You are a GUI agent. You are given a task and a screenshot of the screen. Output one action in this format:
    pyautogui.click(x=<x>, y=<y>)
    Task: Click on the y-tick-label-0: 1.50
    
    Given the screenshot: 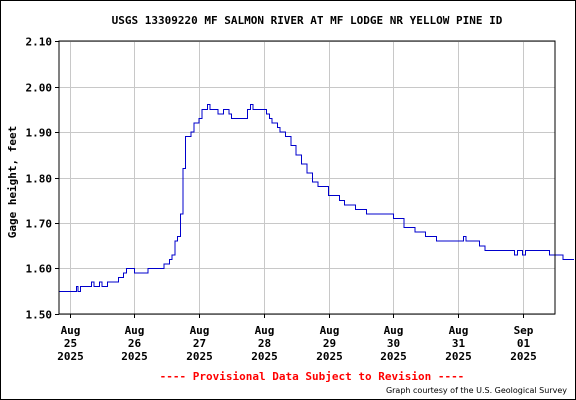 What is the action you would take?
    pyautogui.click(x=39, y=315)
    